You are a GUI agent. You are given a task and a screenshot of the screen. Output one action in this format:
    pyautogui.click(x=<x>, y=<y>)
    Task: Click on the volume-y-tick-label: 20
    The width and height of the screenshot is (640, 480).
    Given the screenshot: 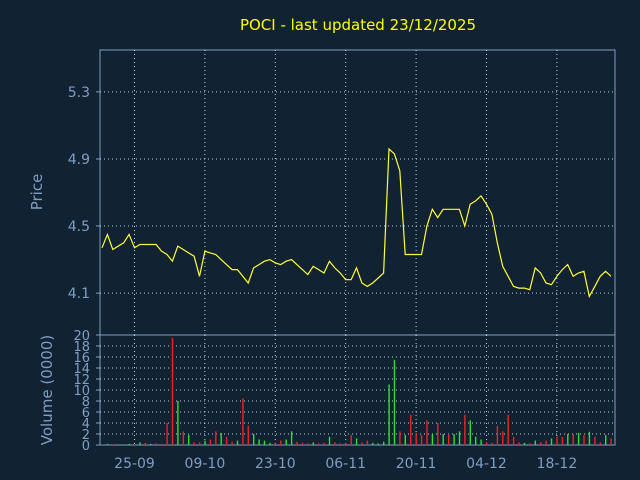 What is the action you would take?
    pyautogui.click(x=81, y=336)
    